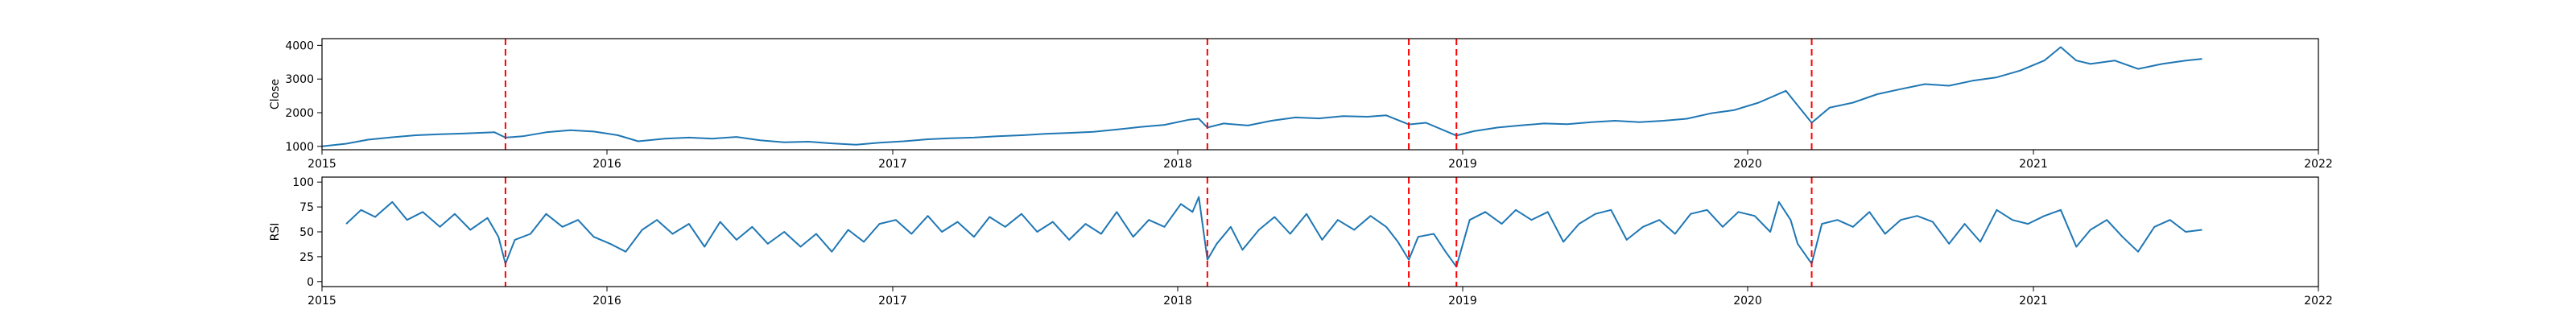 Image resolution: width=2576 pixels, height=322 pixels. Describe the element at coordinates (2033, 301) in the screenshot. I see `rsi-x-tick-label: 2021` at that location.